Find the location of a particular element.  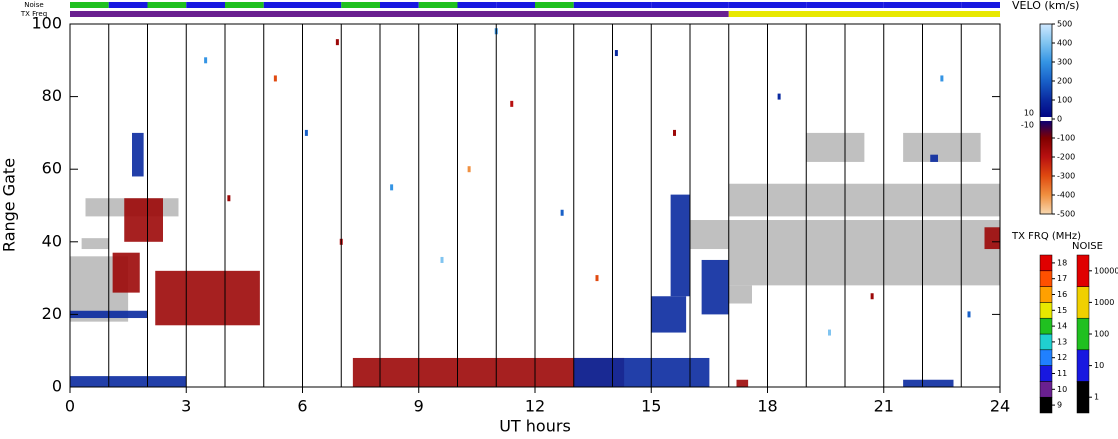

txfreq-segment is located at coordinates (864, 14).